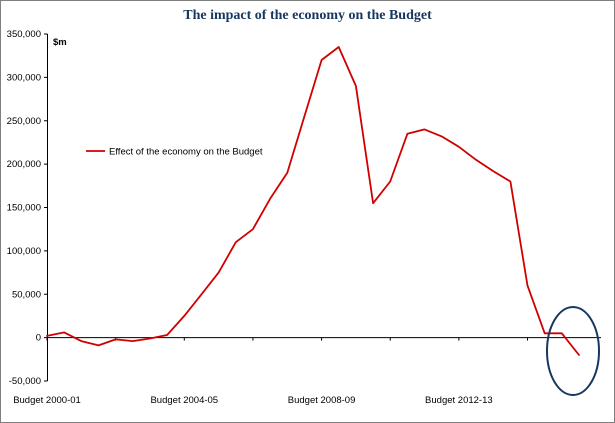 The image size is (615, 423). What do you see at coordinates (573, 351) in the screenshot?
I see `highlight-ellipse-annotation` at bounding box center [573, 351].